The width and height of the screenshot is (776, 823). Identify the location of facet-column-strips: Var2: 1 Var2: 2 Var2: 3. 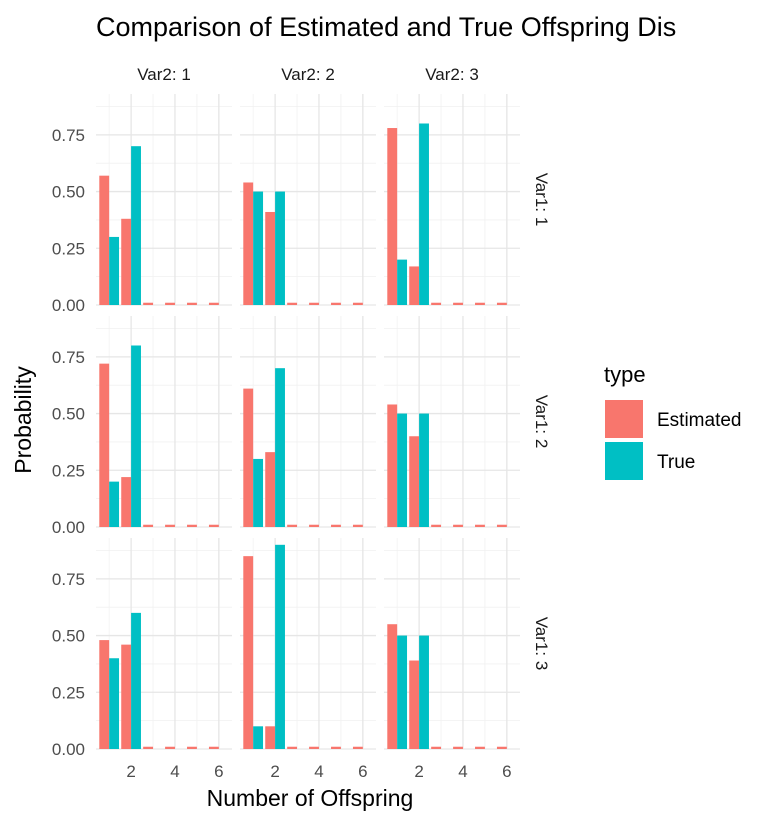
(308, 74).